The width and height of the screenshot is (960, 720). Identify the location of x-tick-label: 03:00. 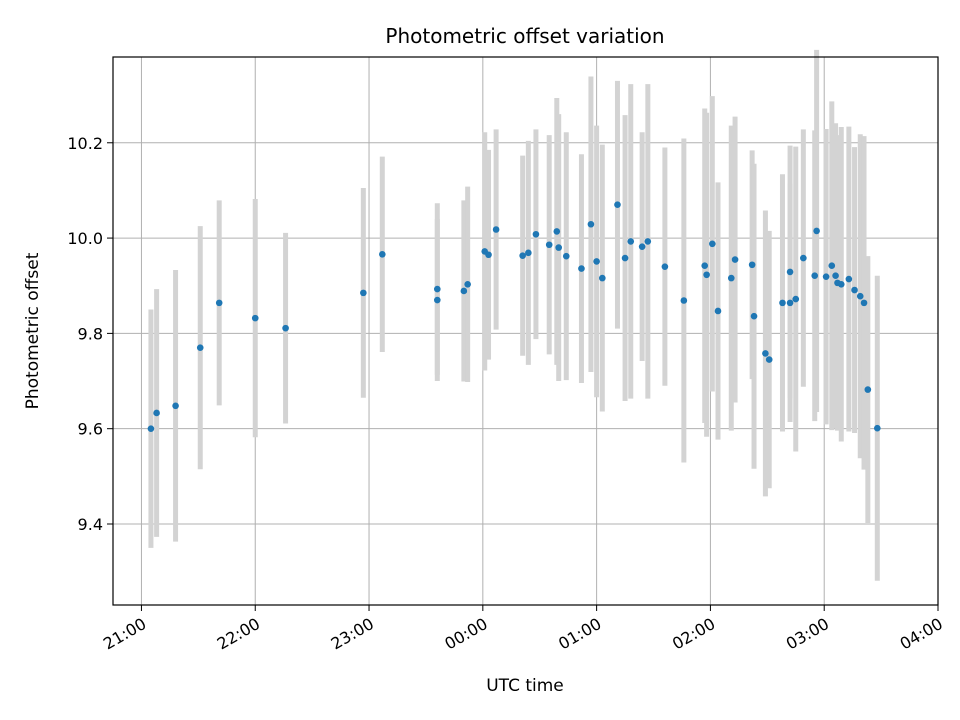
(807, 634).